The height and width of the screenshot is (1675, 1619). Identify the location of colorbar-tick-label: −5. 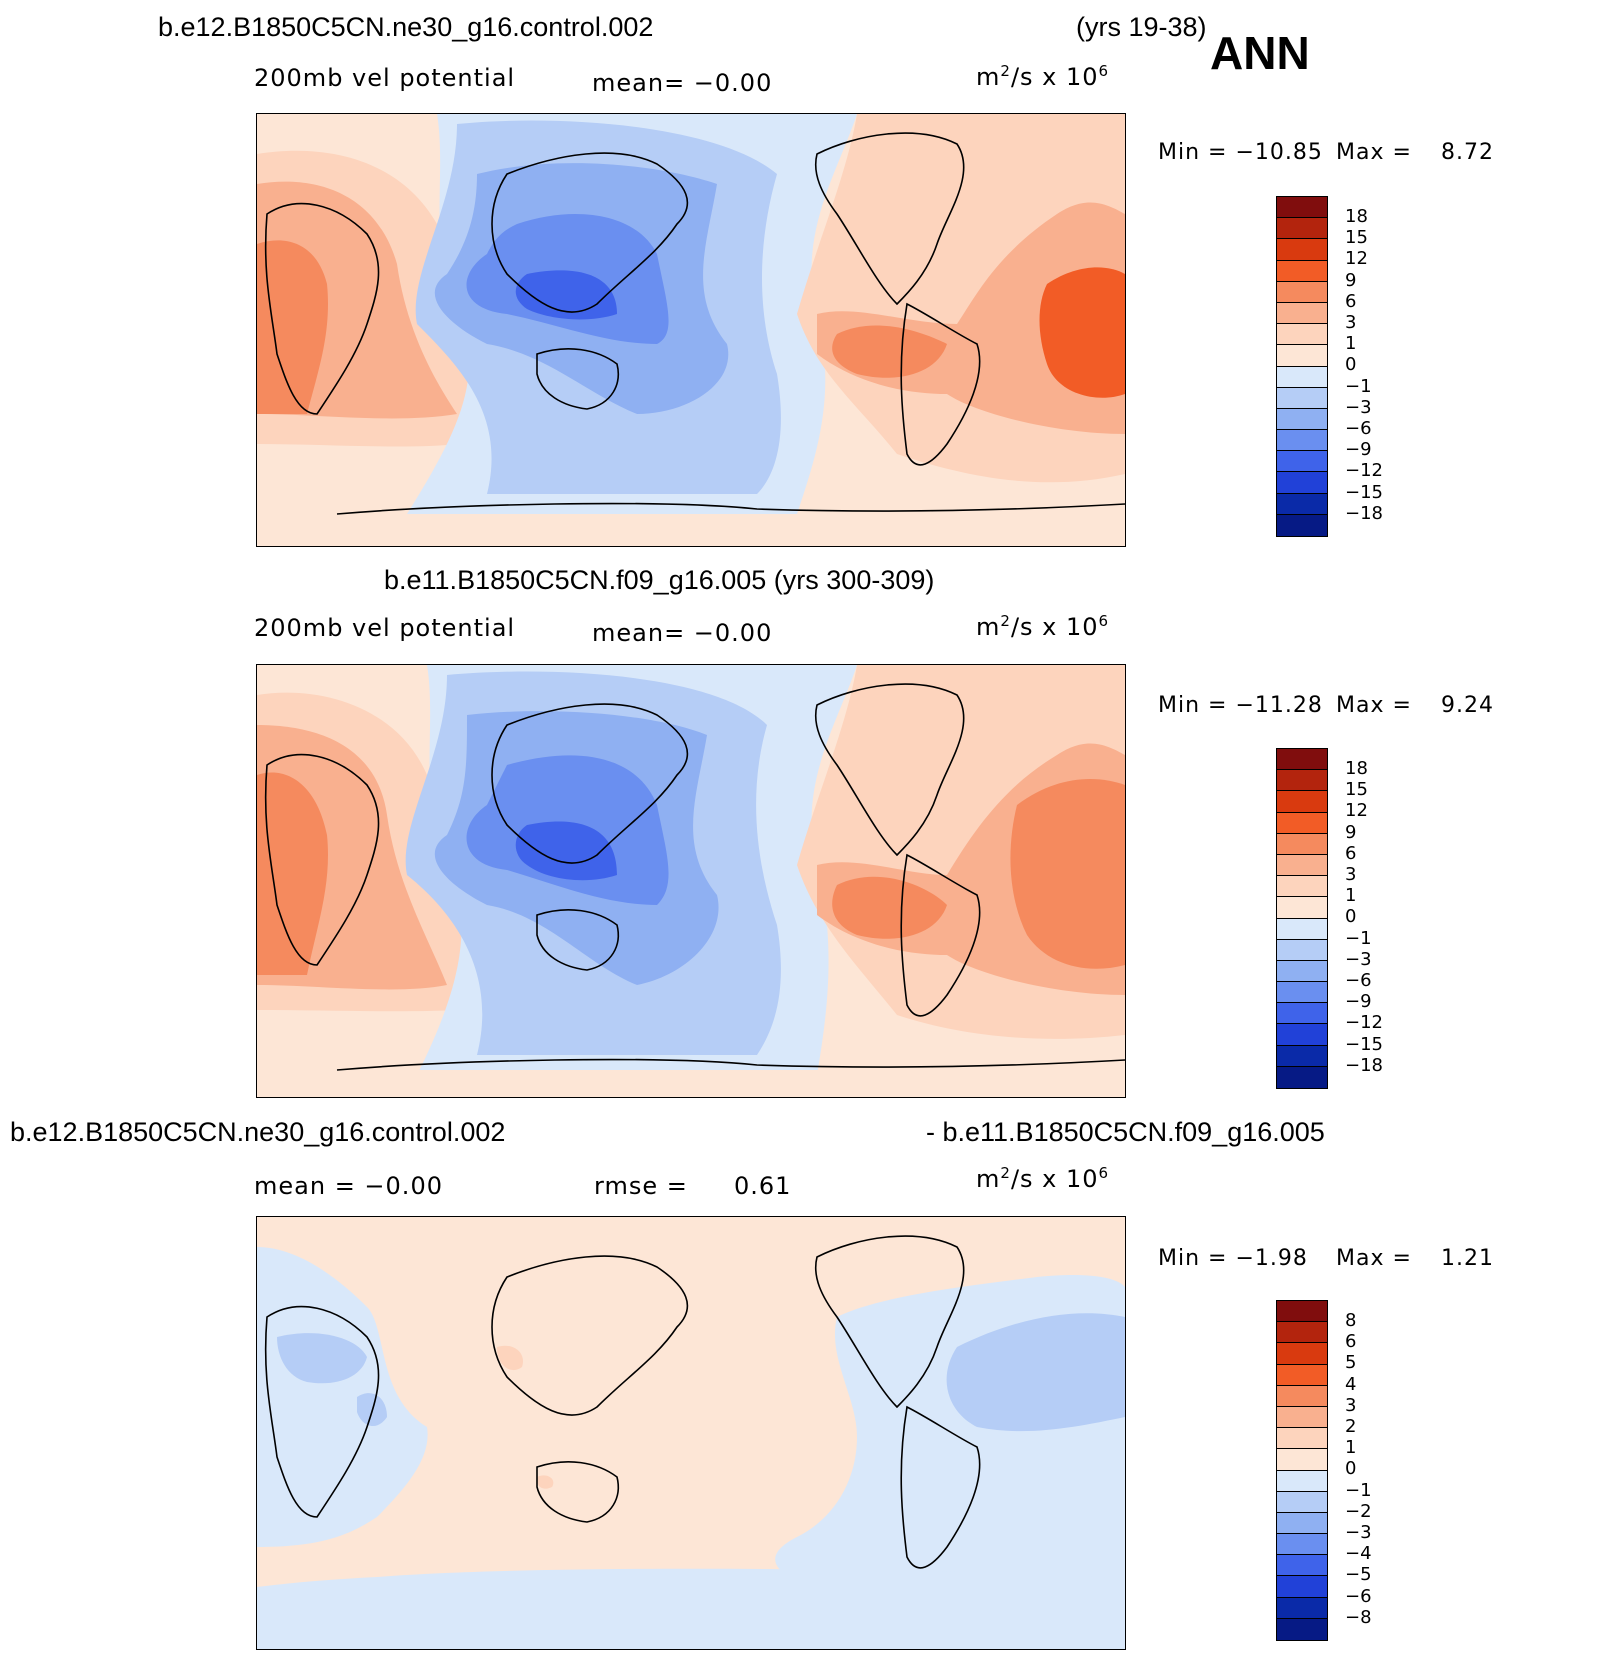
(1358, 1575).